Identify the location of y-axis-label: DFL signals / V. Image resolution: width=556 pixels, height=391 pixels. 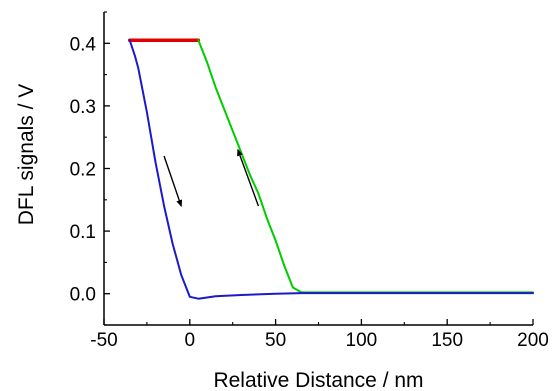
(26, 155).